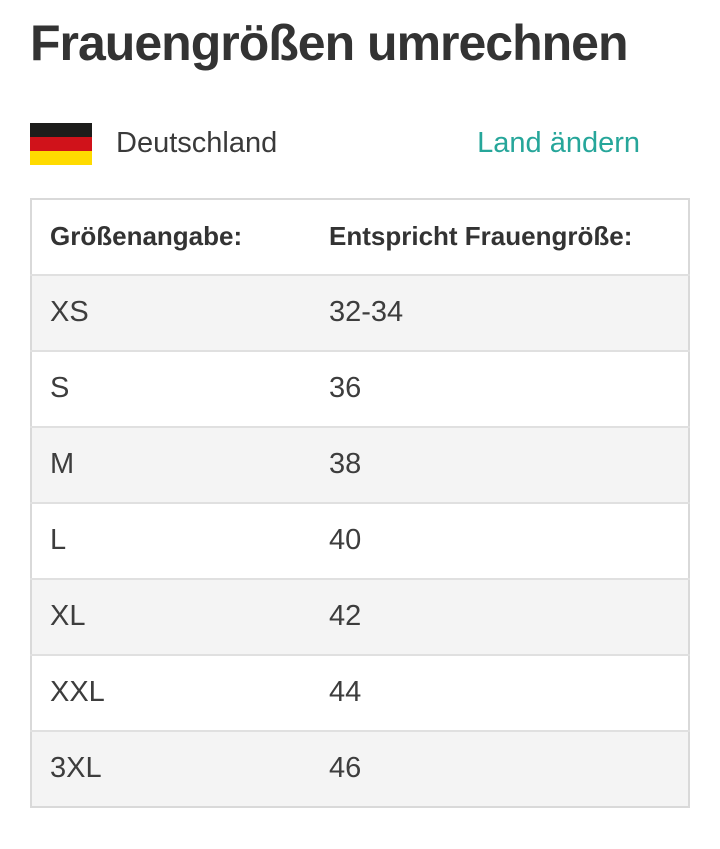 The height and width of the screenshot is (849, 720). I want to click on table-row: XS 32-34, so click(360, 312).